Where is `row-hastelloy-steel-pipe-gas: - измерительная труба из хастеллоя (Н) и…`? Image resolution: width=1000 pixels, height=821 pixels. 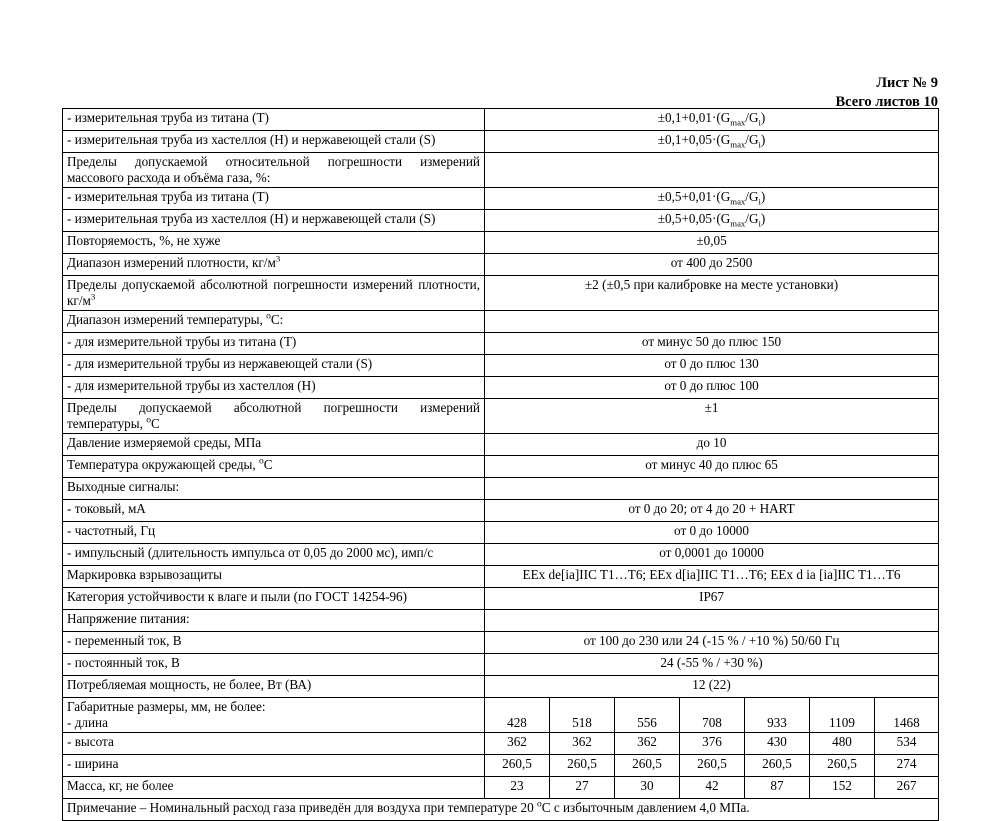 row-hastelloy-steel-pipe-gas: - измерительная труба из хастеллоя (Н) и… is located at coordinates (501, 220).